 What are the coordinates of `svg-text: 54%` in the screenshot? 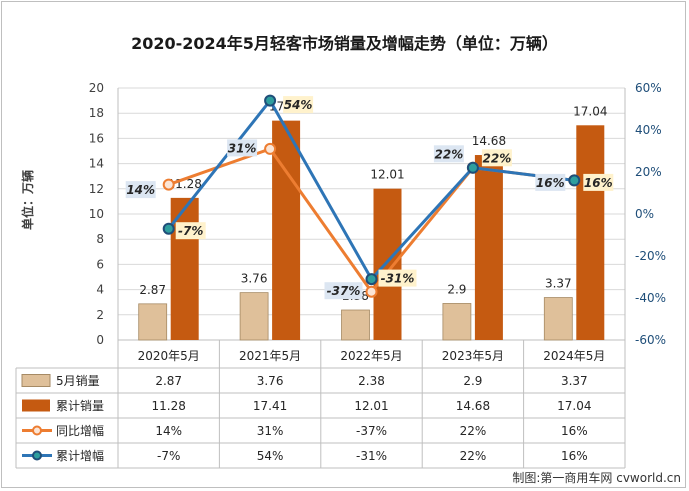 It's located at (298, 105).